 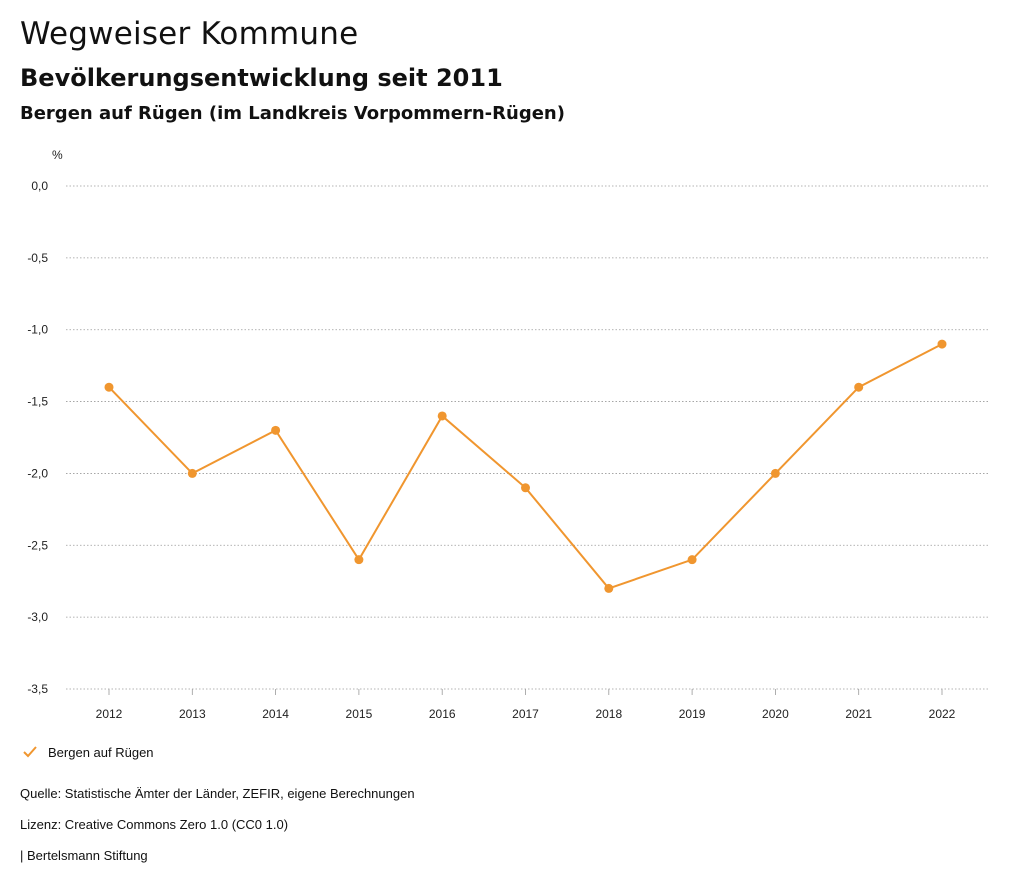 I want to click on chart-legend: Bergen auf Rügen, so click(x=88, y=752).